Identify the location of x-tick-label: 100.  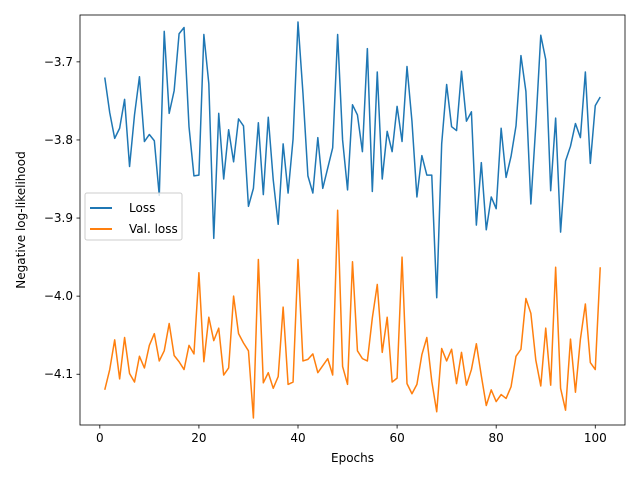
(595, 438).